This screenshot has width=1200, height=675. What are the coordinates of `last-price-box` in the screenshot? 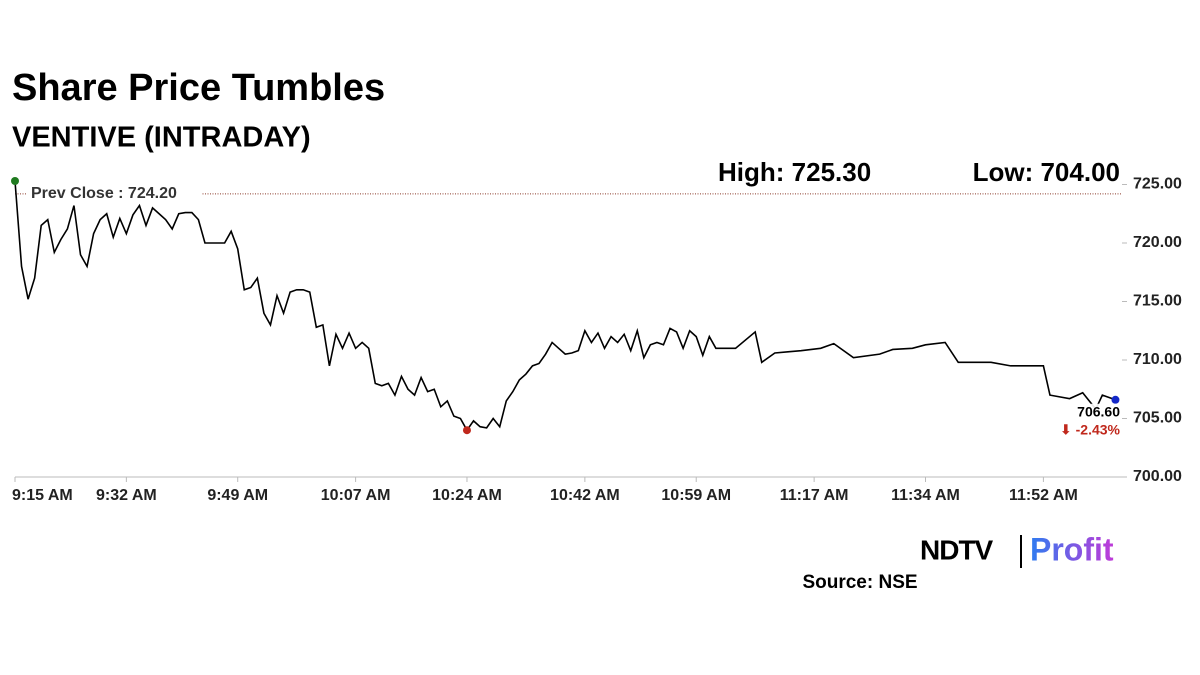 It's located at (1089, 421).